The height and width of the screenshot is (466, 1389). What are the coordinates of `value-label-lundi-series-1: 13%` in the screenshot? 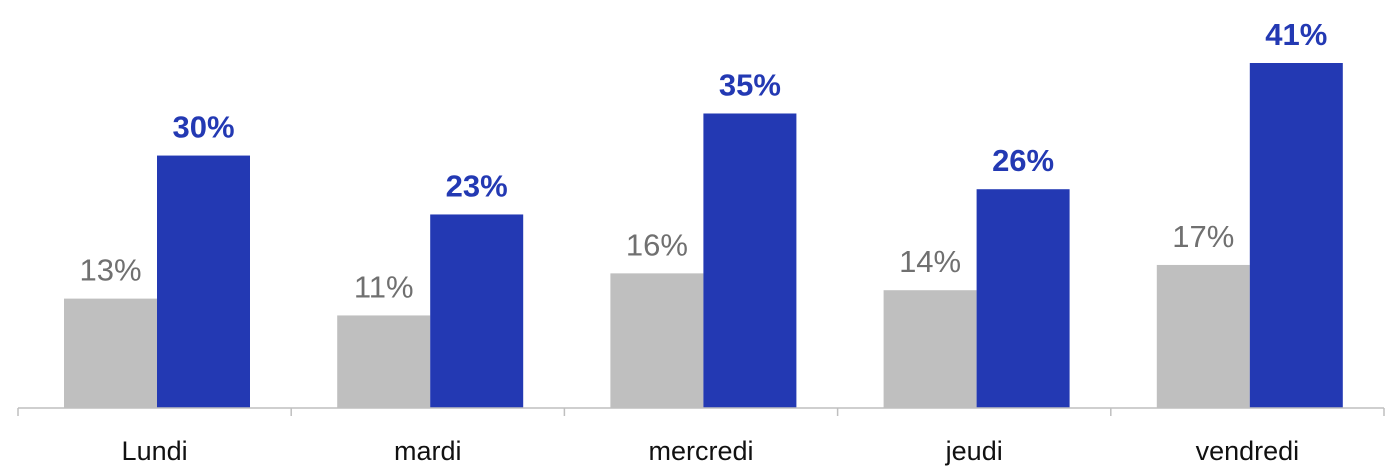 It's located at (110, 270).